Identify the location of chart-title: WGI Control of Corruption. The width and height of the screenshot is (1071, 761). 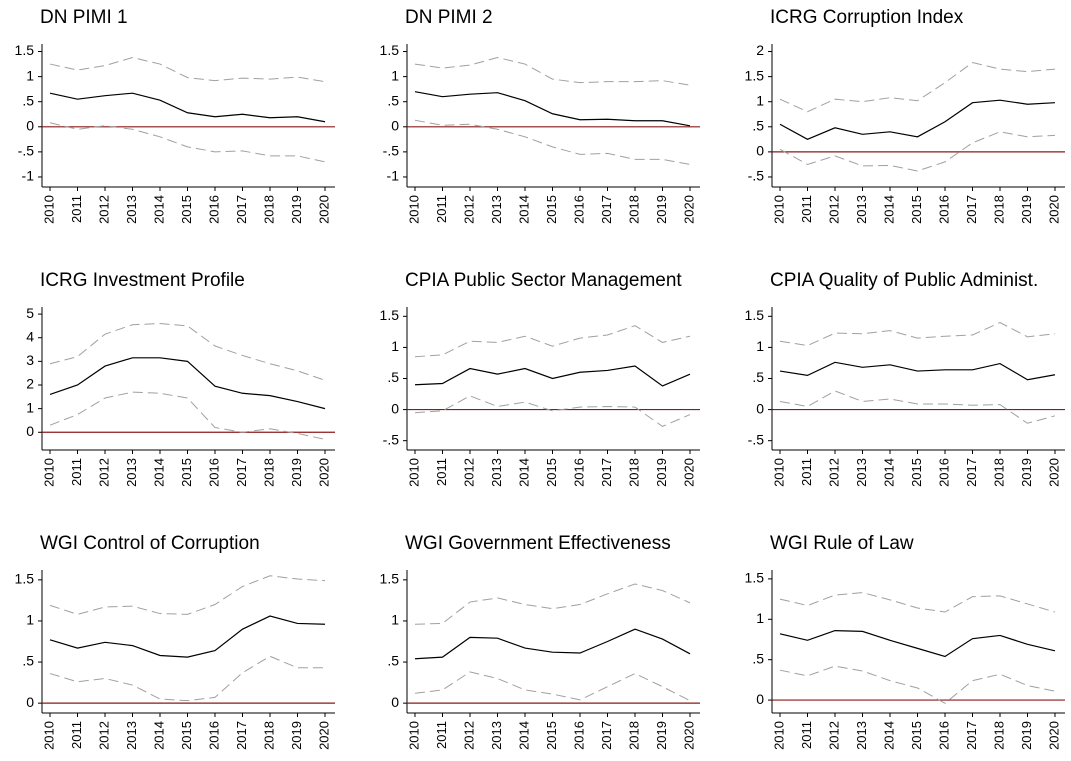
(150, 543).